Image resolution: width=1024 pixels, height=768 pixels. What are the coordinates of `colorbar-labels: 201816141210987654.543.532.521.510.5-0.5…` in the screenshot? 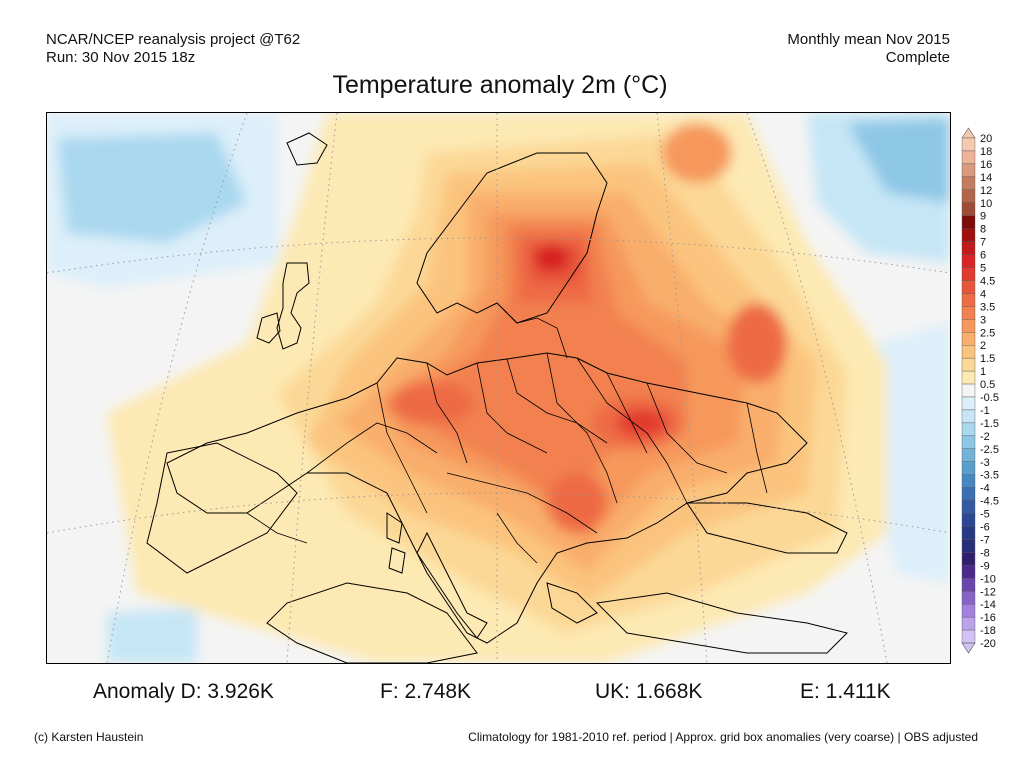 It's located at (989, 391).